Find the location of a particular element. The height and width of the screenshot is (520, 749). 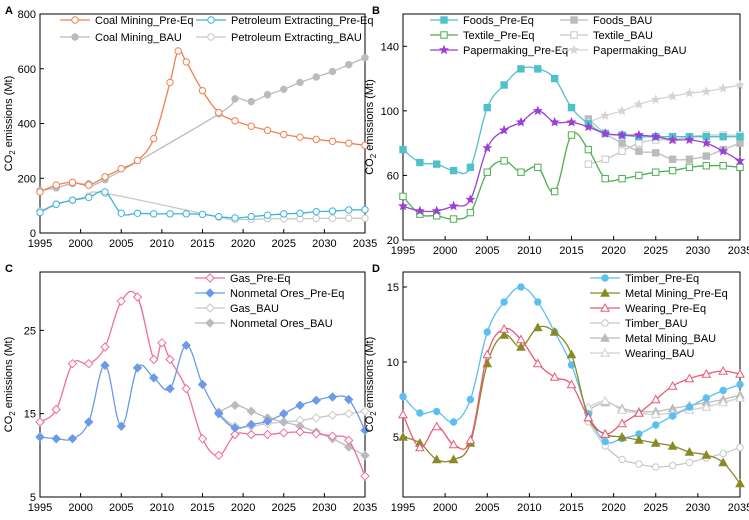

series-line-papermaking-bau is located at coordinates (664, 103).